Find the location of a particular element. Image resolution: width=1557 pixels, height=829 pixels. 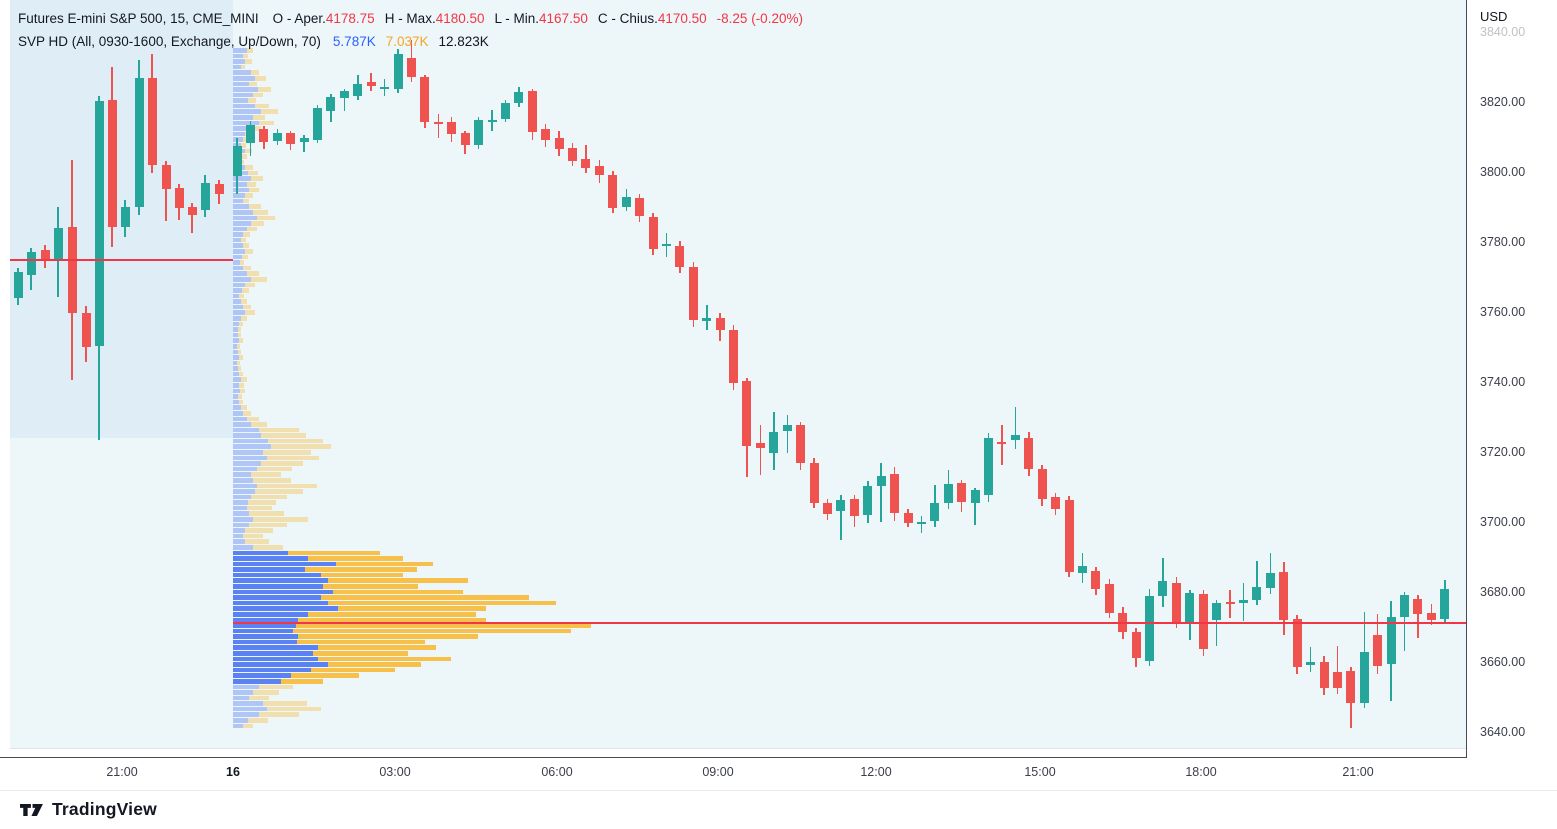

price-tick-label: 3660.00 is located at coordinates (1503, 662).